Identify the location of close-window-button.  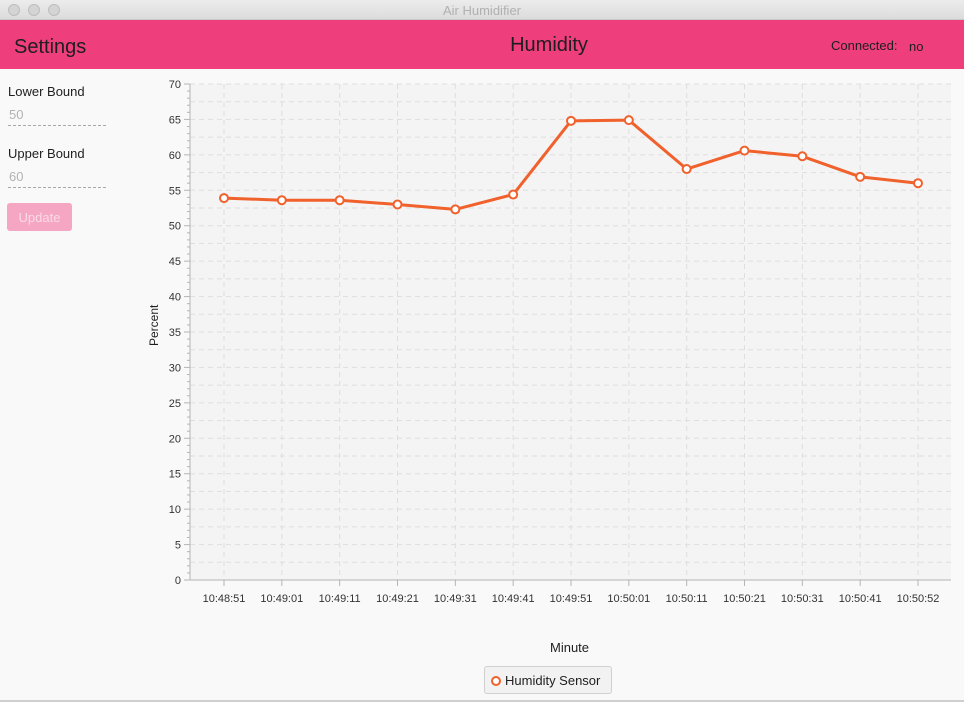
(14, 10).